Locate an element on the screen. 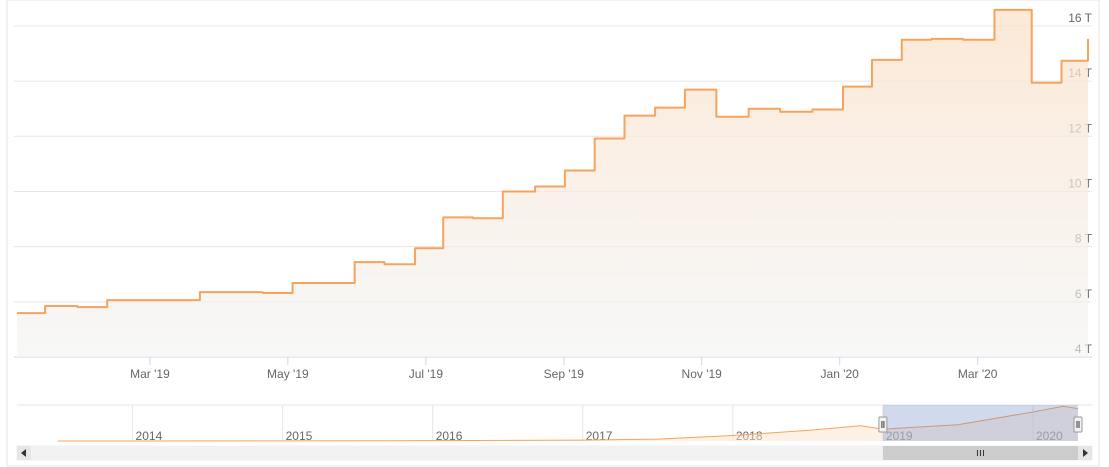 This screenshot has width=1109, height=467. x-tick-label: Jul '19 is located at coordinates (426, 374).